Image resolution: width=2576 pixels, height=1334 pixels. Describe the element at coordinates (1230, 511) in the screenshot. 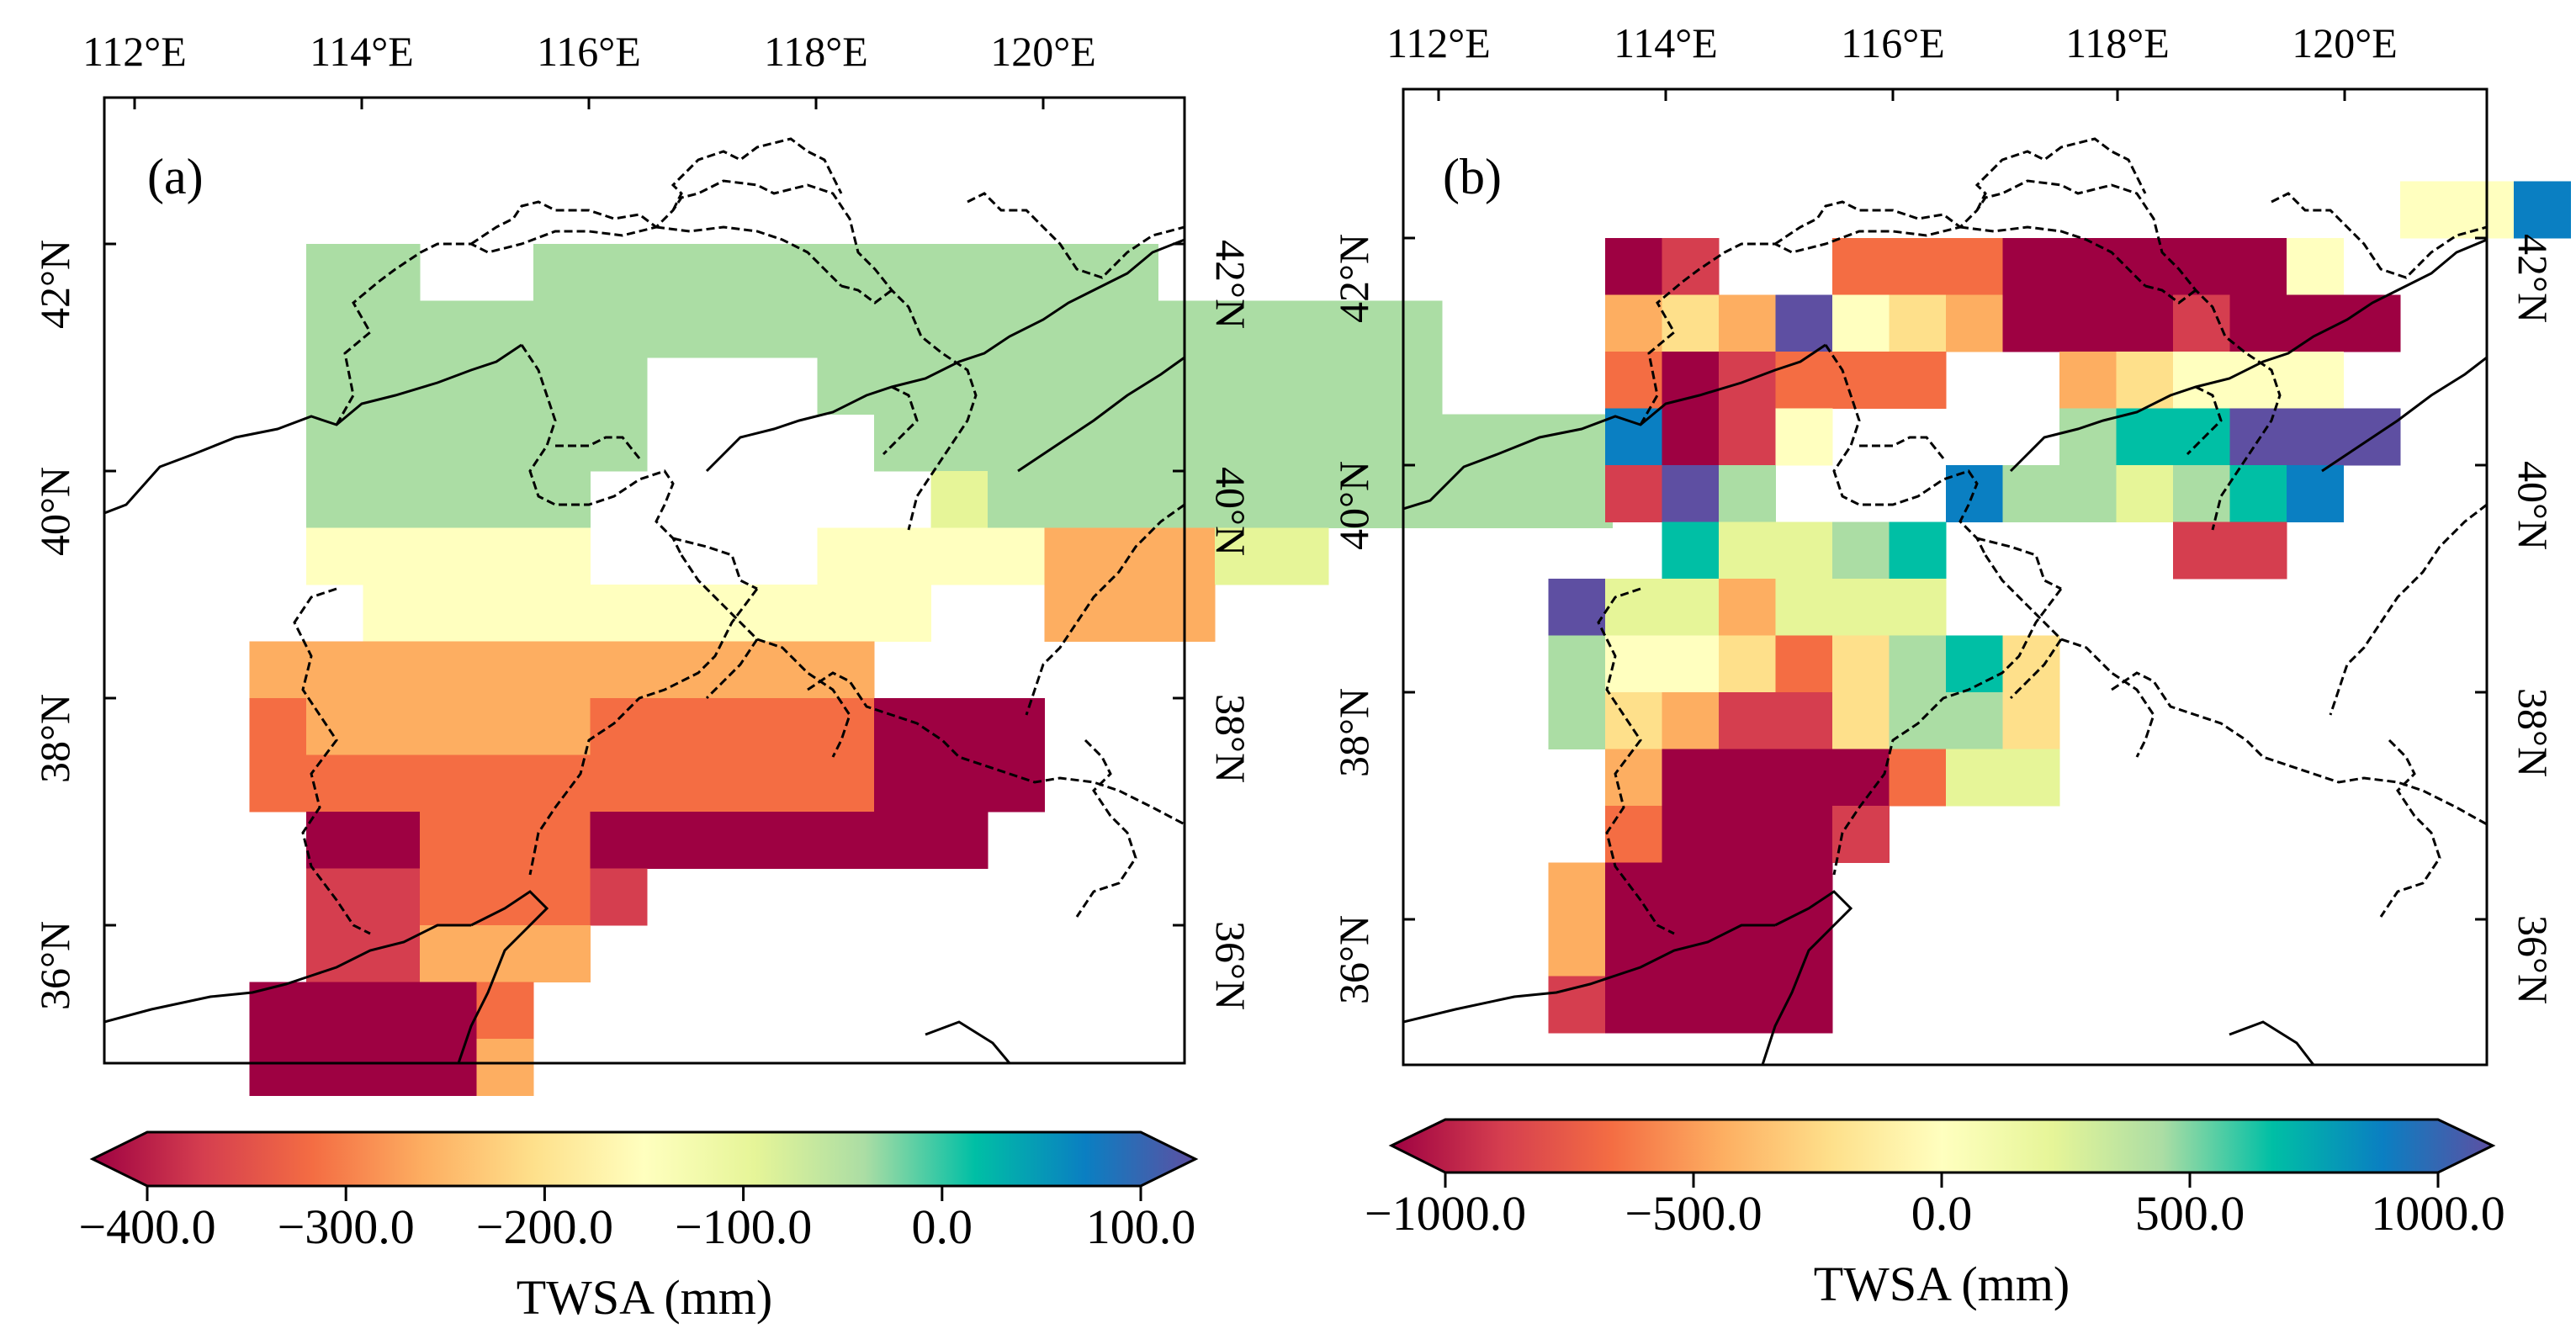

I see `y-tick-label-right: 40°N` at that location.